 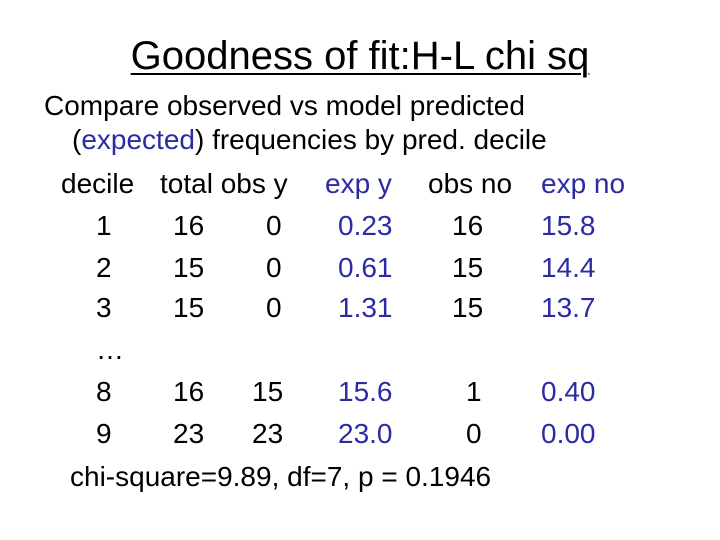 I want to click on intro-open-paren: (, so click(x=77, y=139).